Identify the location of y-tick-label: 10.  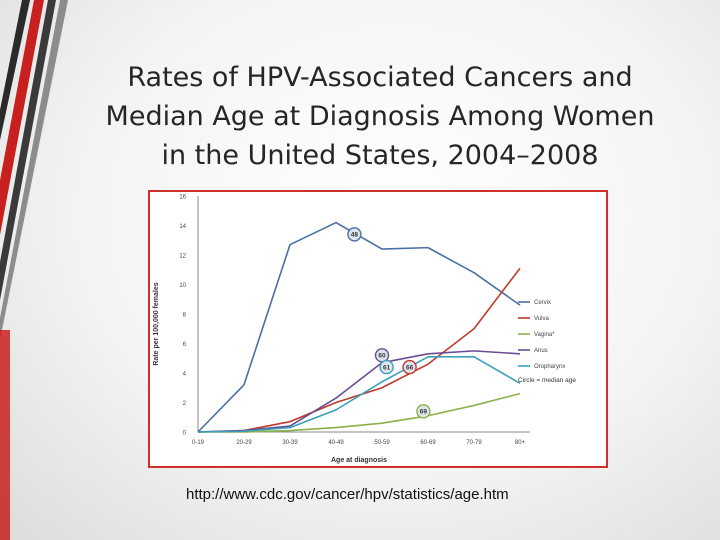
(182, 286).